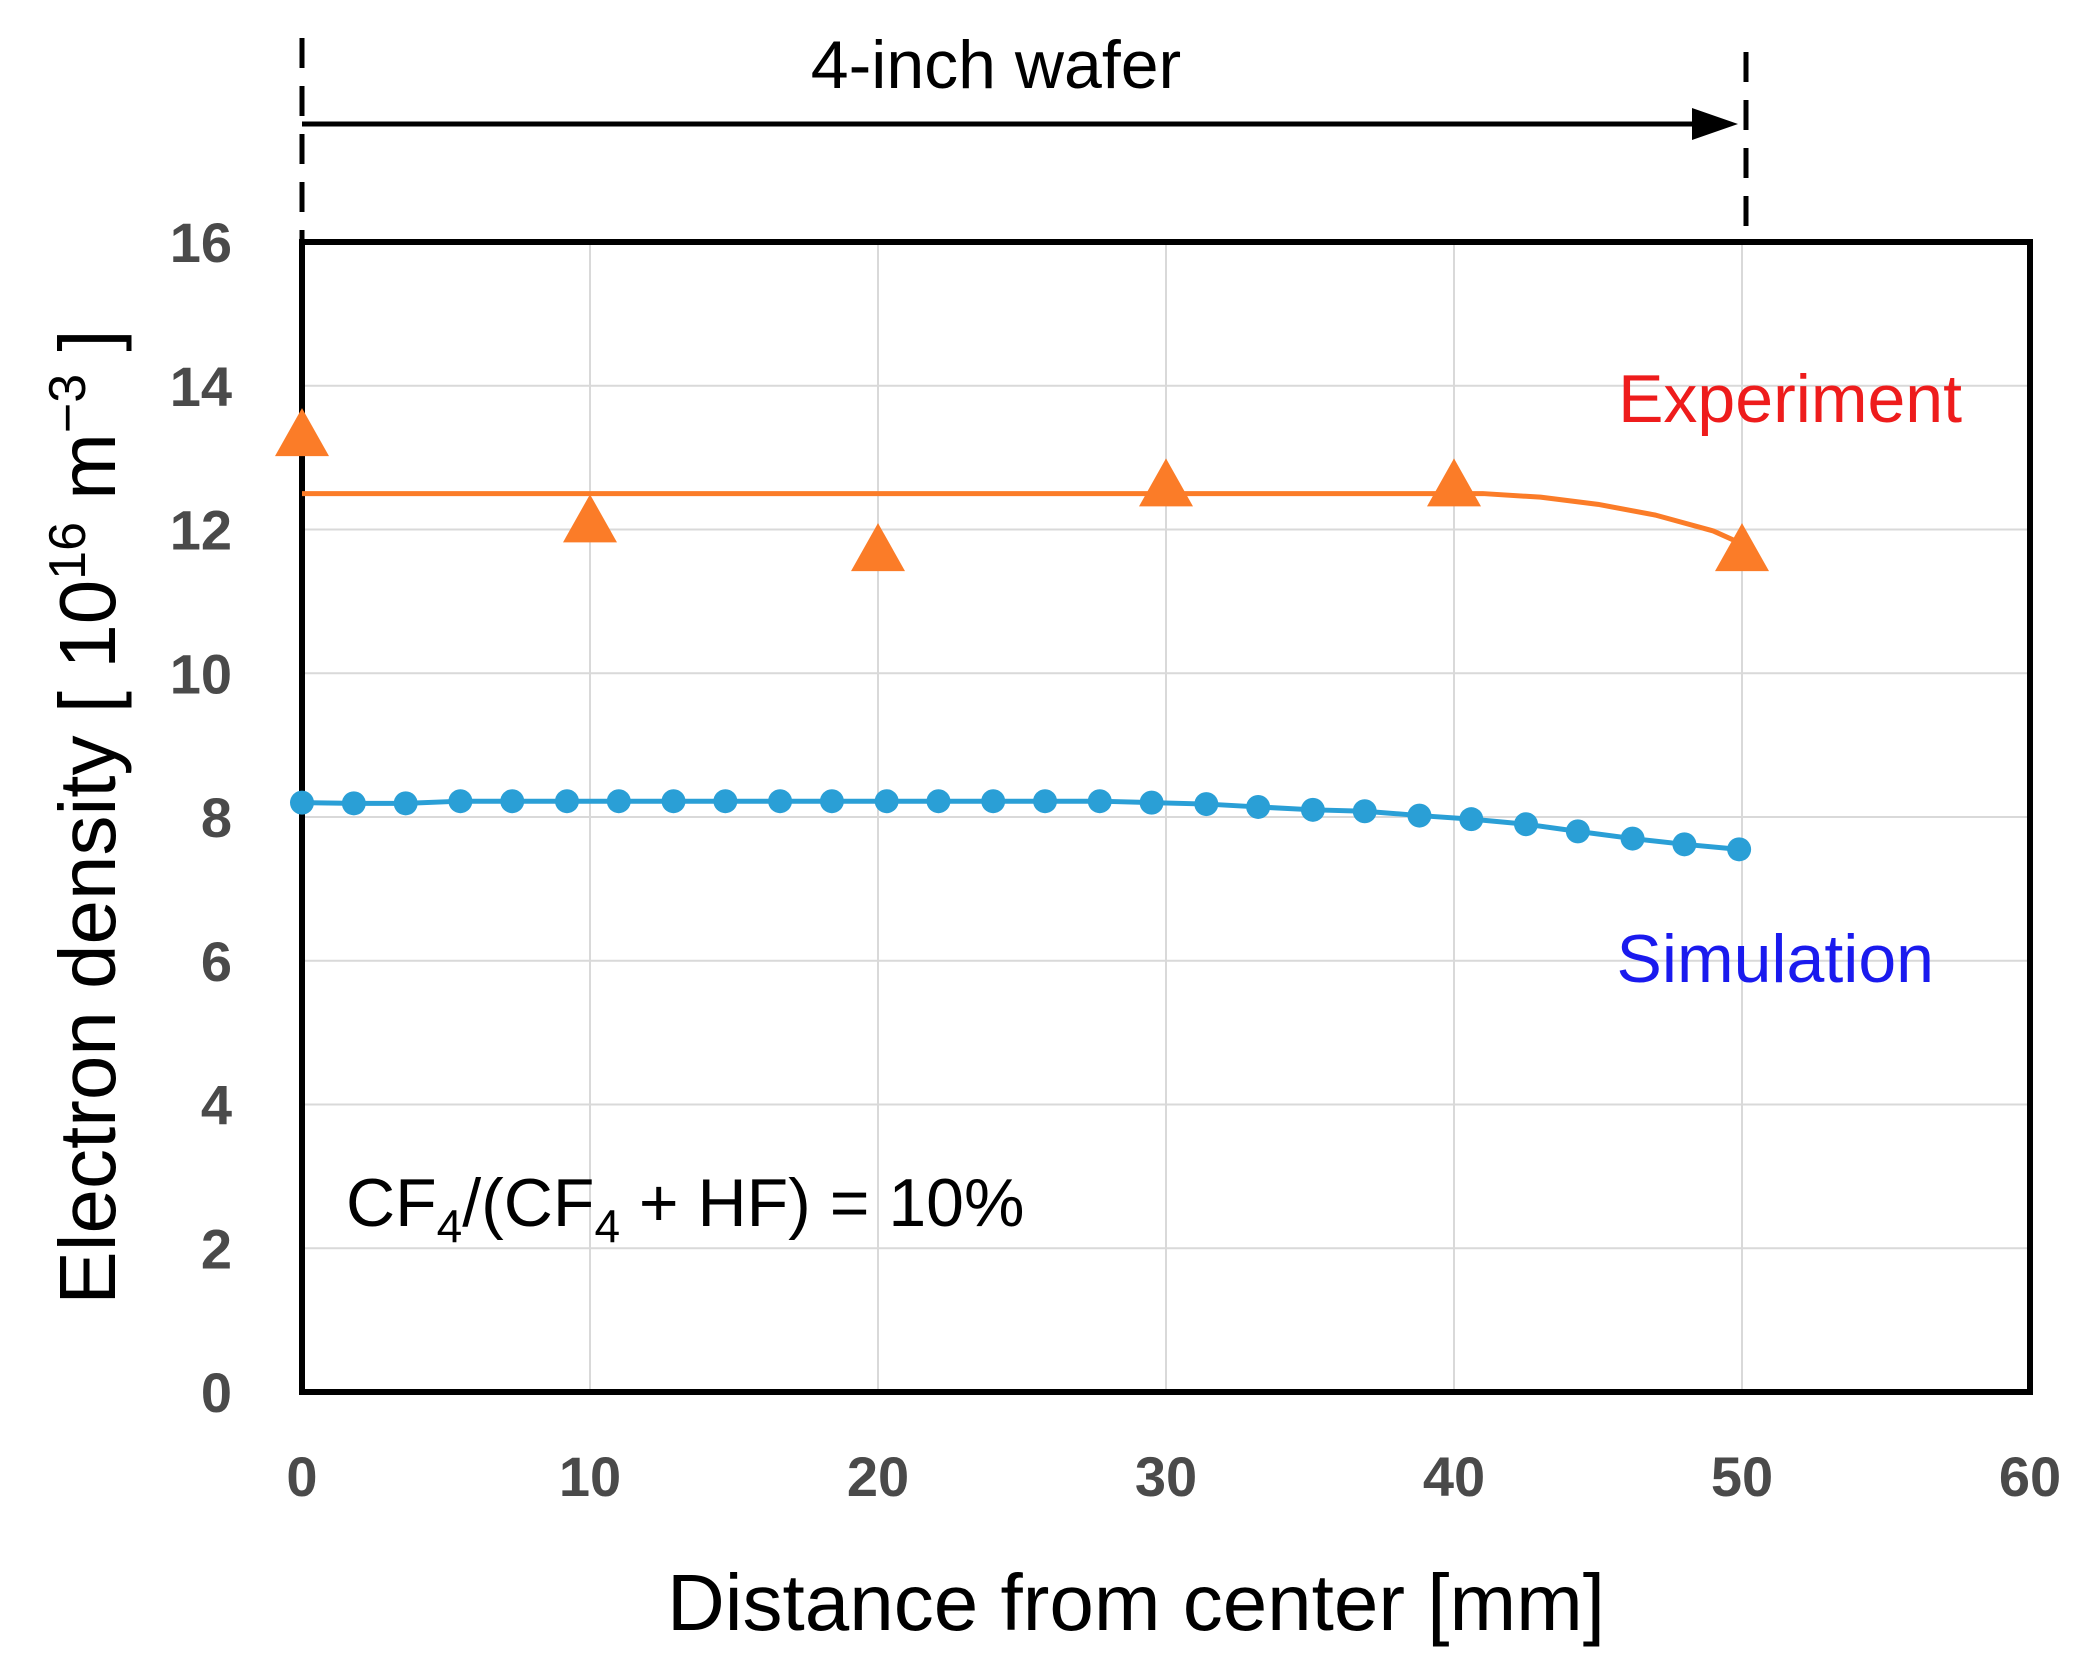 This screenshot has height=1672, width=2078. Describe the element at coordinates (216, 1105) in the screenshot. I see `y-tick-label: 4` at that location.